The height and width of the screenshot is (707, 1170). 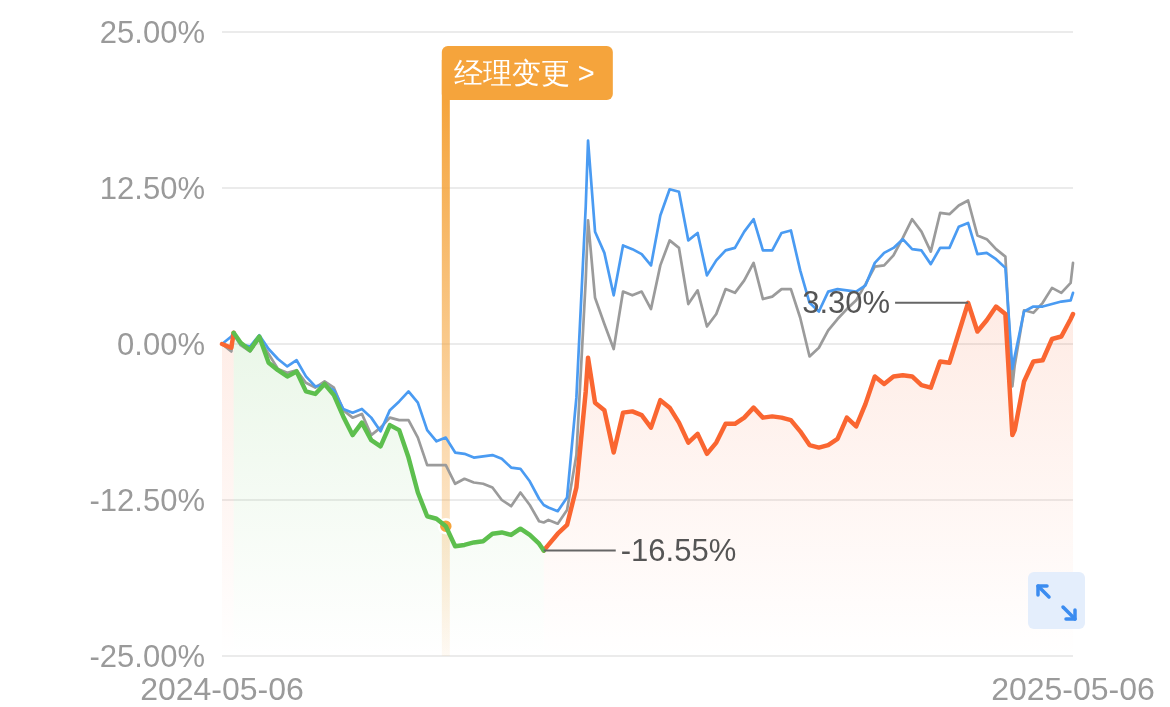 I want to click on y-tick-label: 12.50%, so click(x=152, y=188).